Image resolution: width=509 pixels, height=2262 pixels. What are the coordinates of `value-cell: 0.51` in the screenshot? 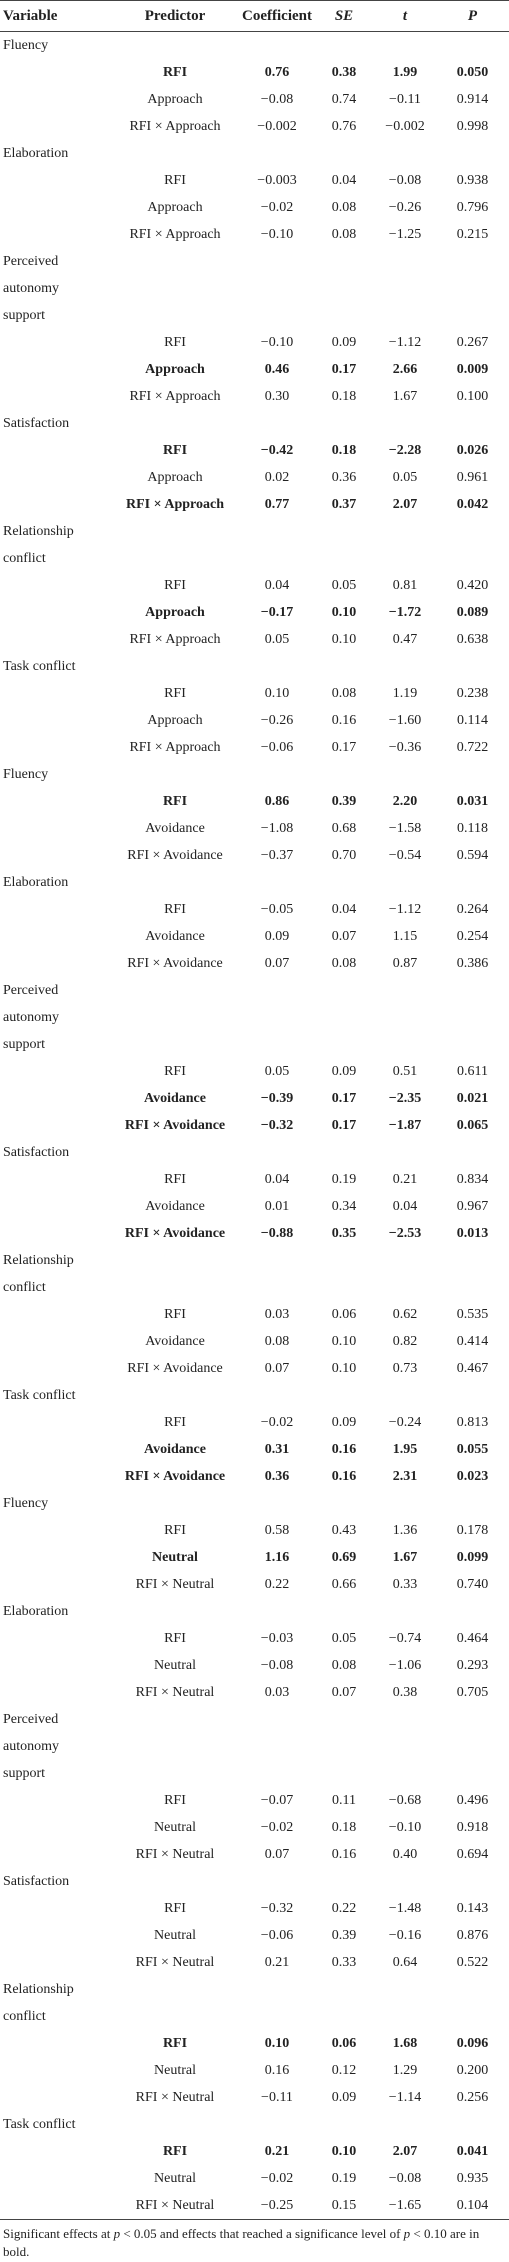 It's located at (405, 1071).